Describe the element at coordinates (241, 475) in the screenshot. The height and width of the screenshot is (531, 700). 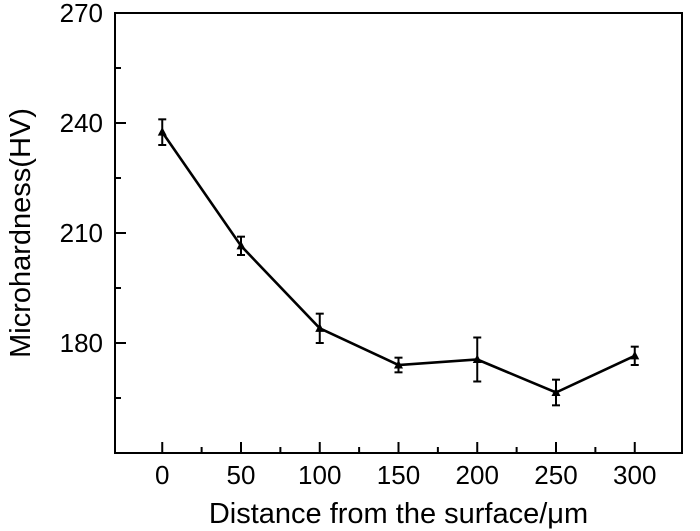
I see `x-tick-label: 50` at that location.